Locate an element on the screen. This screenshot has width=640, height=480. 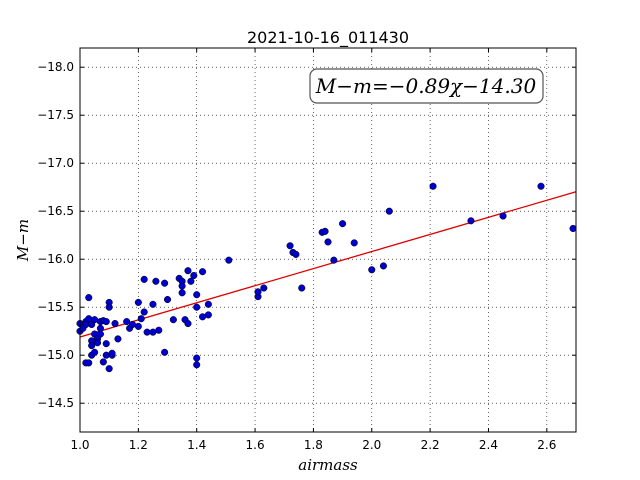
x-tick-labels: 1.0 1.2 1.4 1.6 1.8 2.0 2.2 2.4 2.6 is located at coordinates (313, 445).